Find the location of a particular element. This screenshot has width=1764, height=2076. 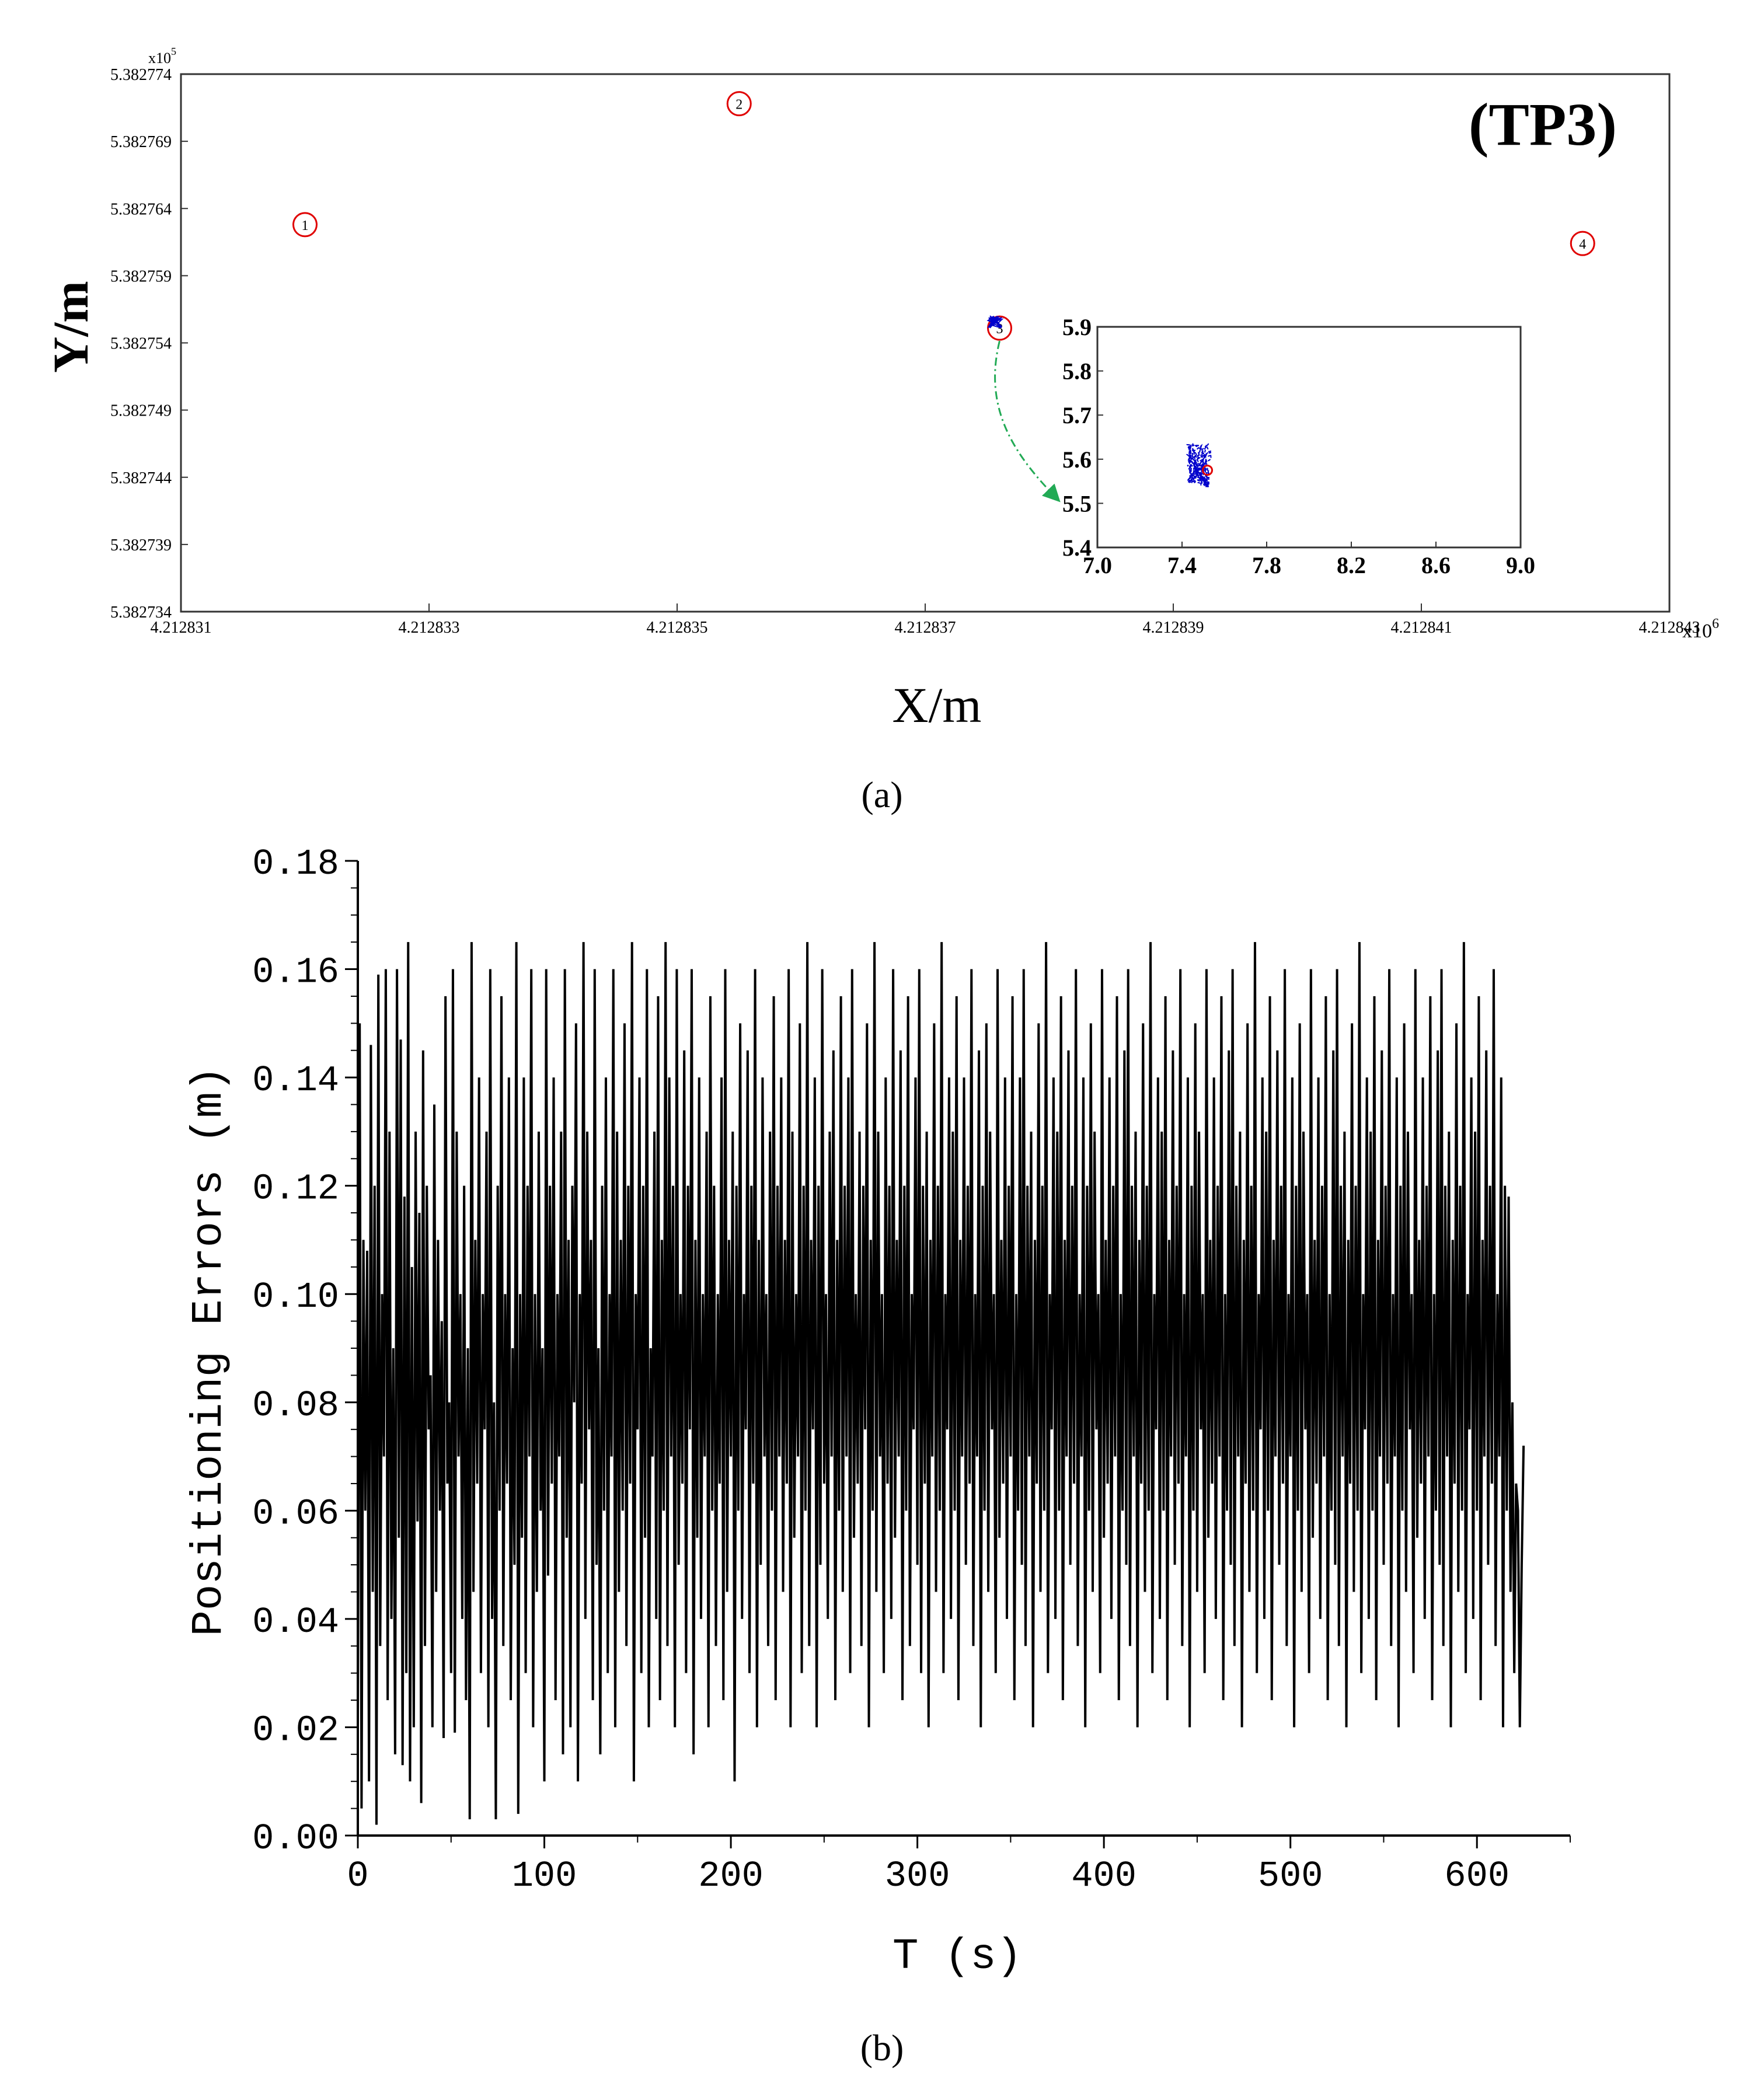

panel-b-x-label: T (s) is located at coordinates (958, 1956).